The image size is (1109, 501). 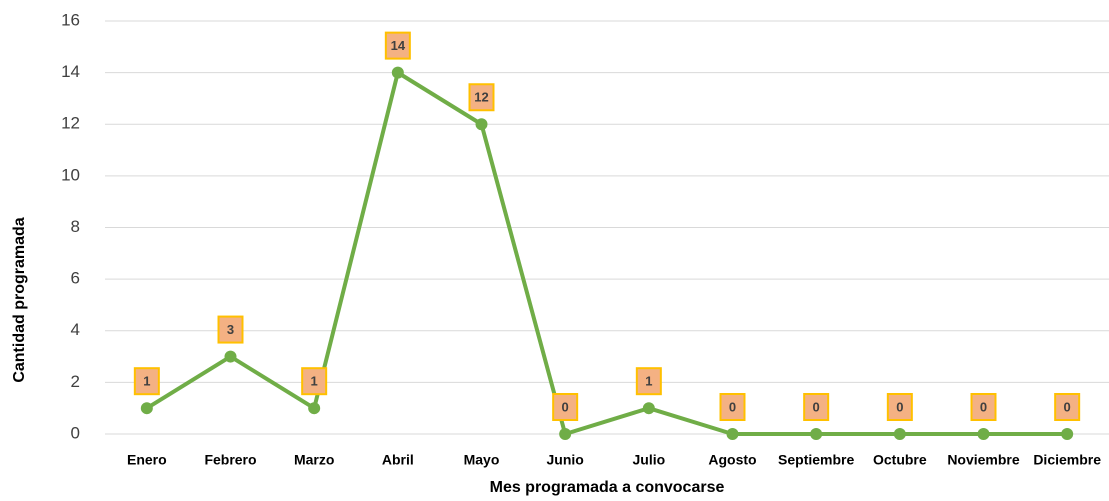 What do you see at coordinates (75, 432) in the screenshot?
I see `y-tick-label: 0` at bounding box center [75, 432].